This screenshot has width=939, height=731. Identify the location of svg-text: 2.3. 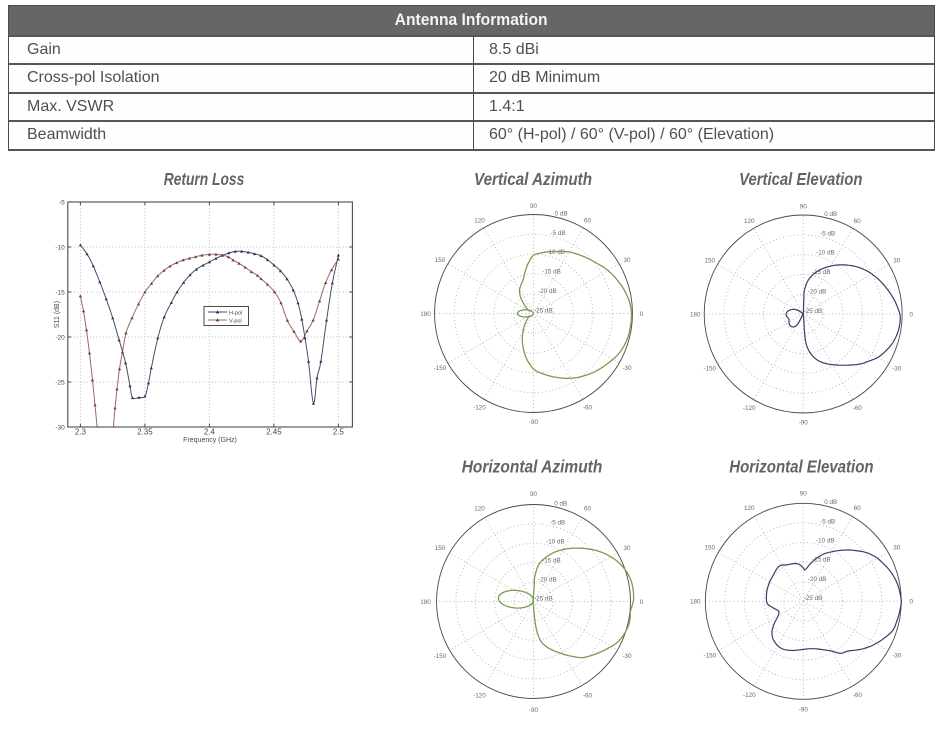
(81, 432).